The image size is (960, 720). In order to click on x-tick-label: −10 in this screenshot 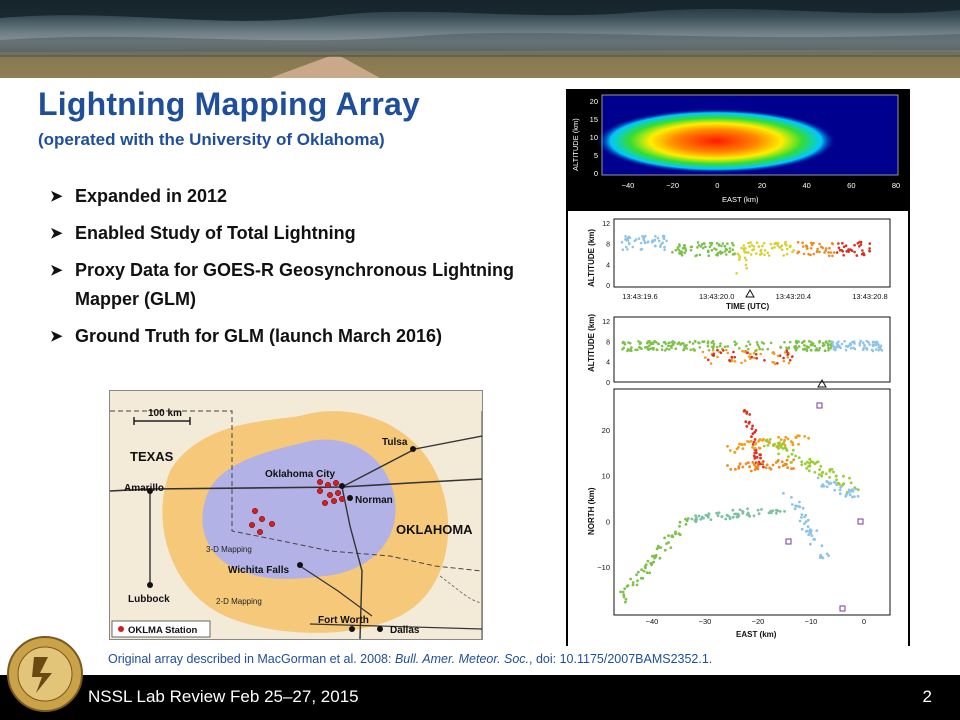, I will do `click(811, 621)`.